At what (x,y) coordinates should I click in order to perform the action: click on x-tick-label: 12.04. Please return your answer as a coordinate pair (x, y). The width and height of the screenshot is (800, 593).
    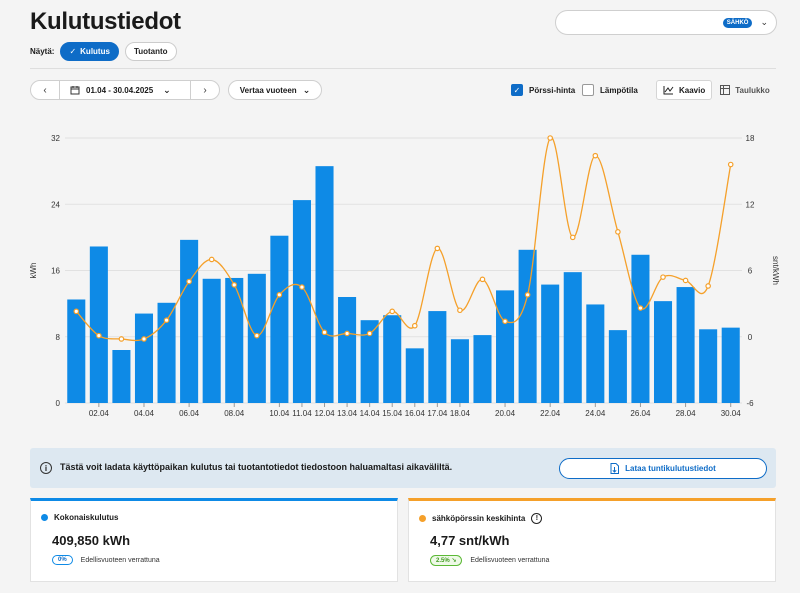
    Looking at the image, I should click on (325, 413).